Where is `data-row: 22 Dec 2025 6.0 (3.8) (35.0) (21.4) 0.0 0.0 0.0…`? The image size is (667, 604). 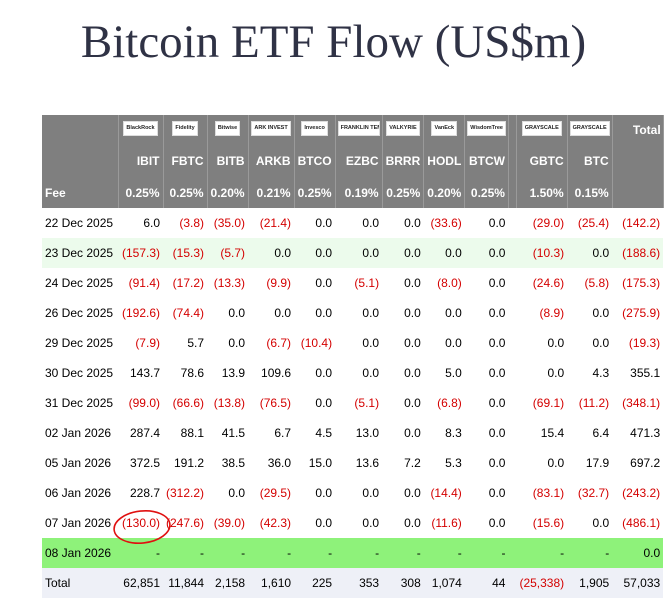
data-row: 22 Dec 2025 6.0 (3.8) (35.0) (21.4) 0.0 0.0 0.0… is located at coordinates (352, 223).